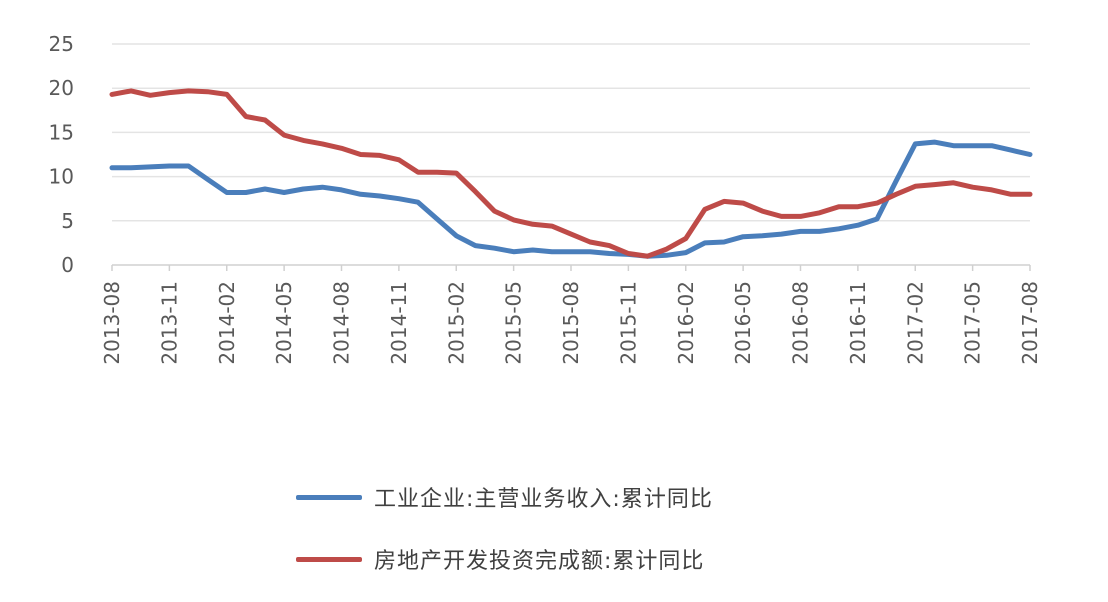 Image resolution: width=1108 pixels, height=602 pixels. I want to click on legend-swatch-real-estate-investment, so click(329, 559).